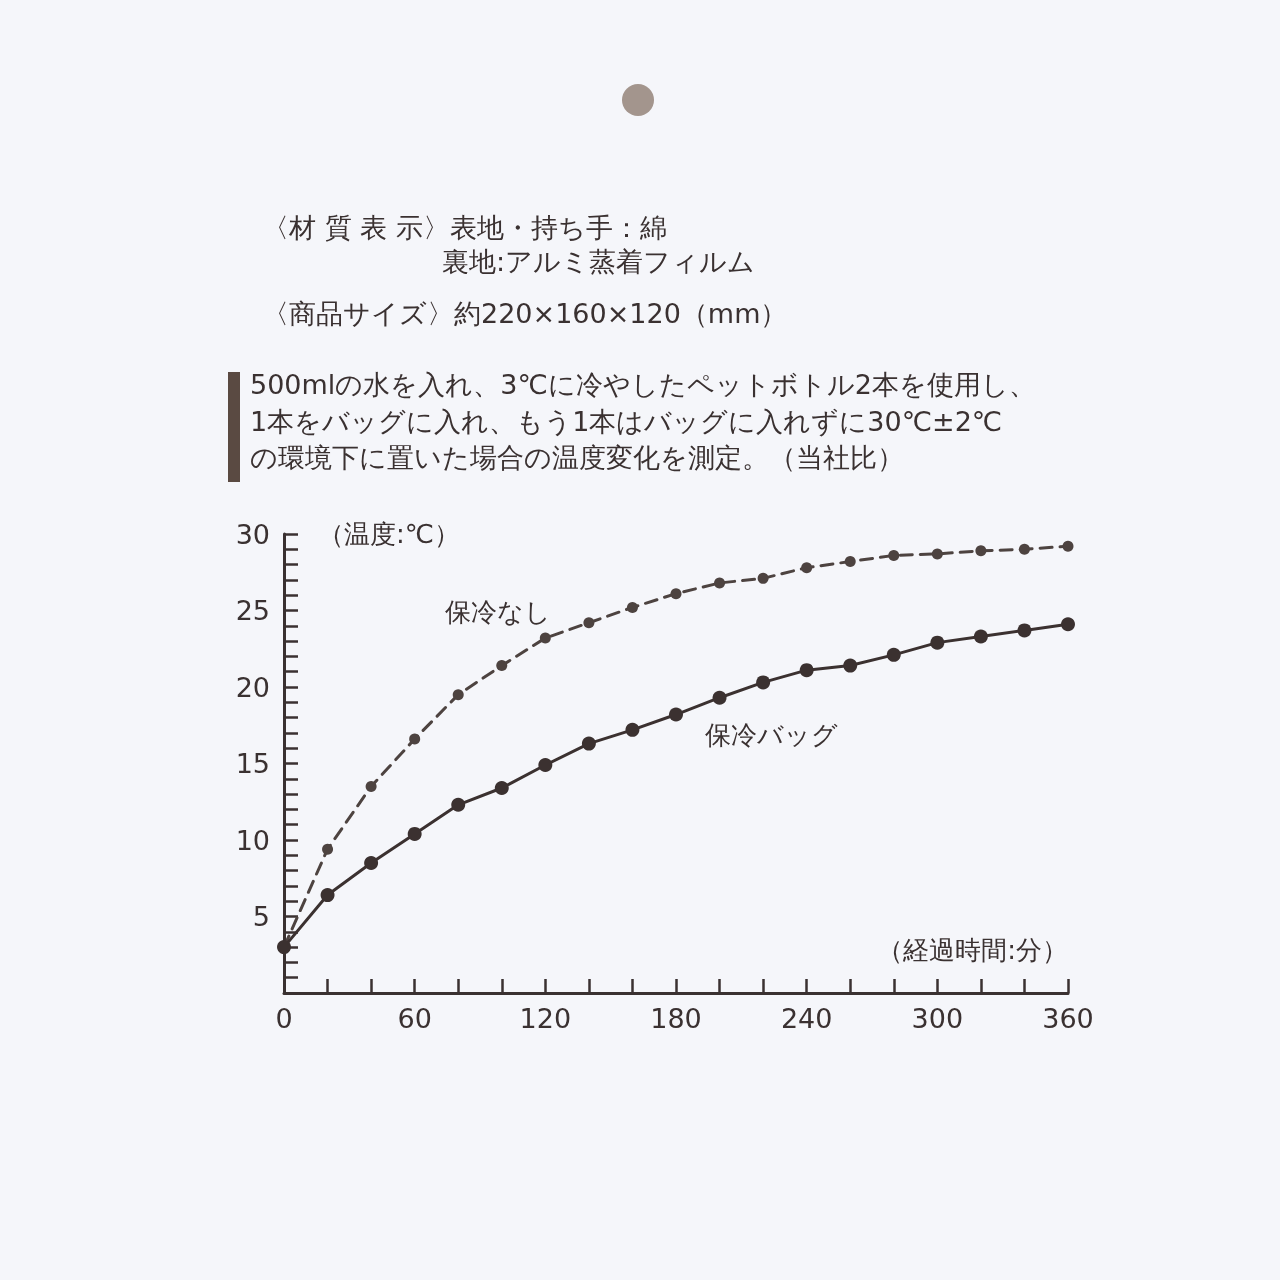 This screenshot has height=1280, width=1280. Describe the element at coordinates (261, 916) in the screenshot. I see `y-tick-label: 5` at that location.